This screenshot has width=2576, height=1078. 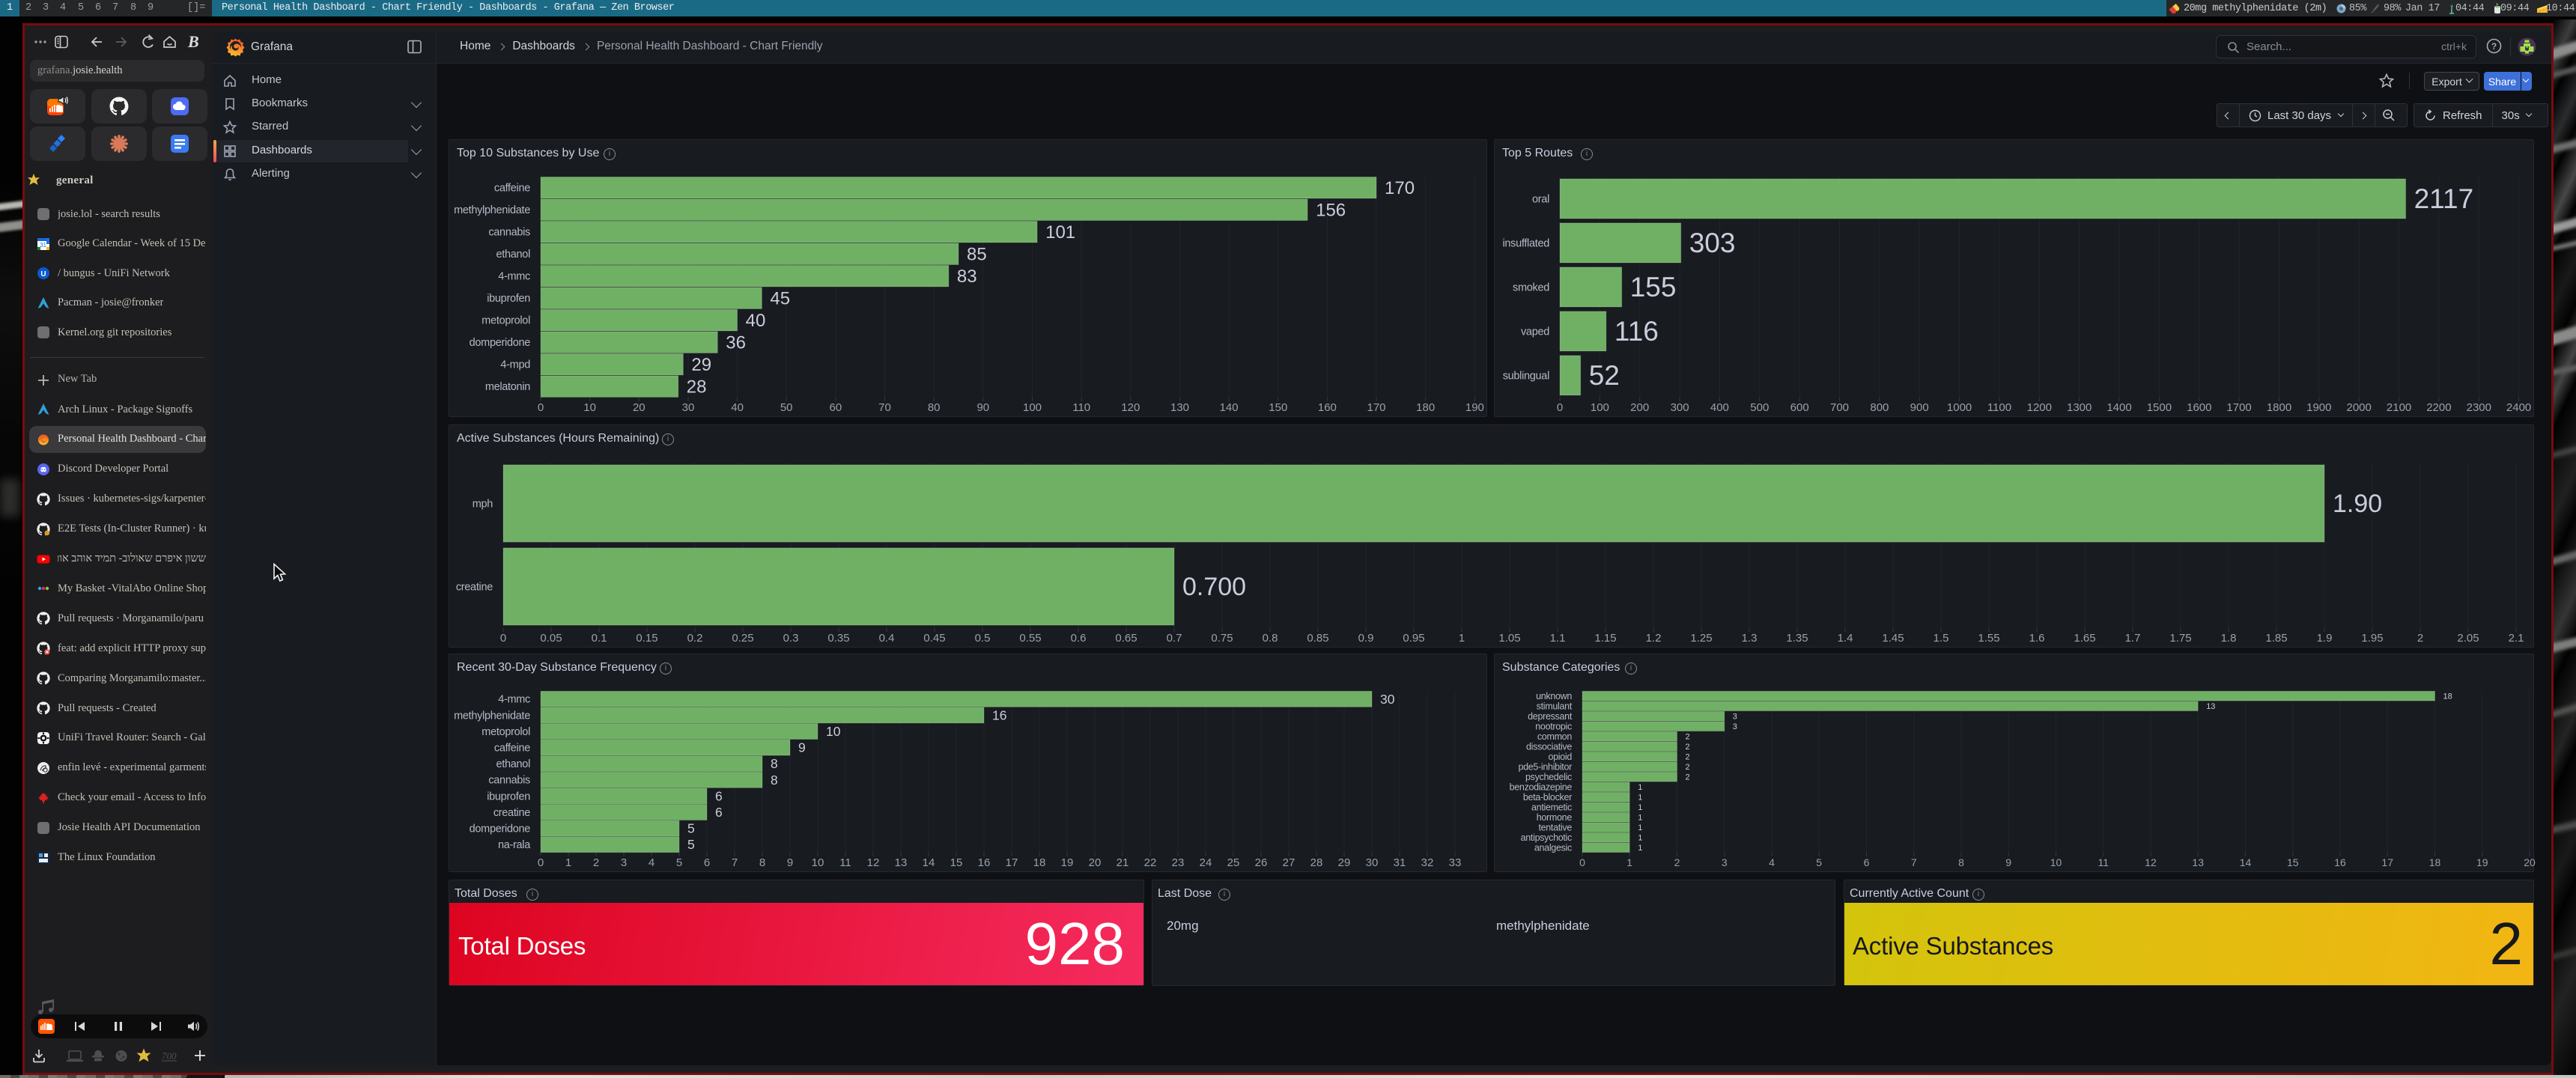 I want to click on svg-text: 1900, so click(x=2318, y=407).